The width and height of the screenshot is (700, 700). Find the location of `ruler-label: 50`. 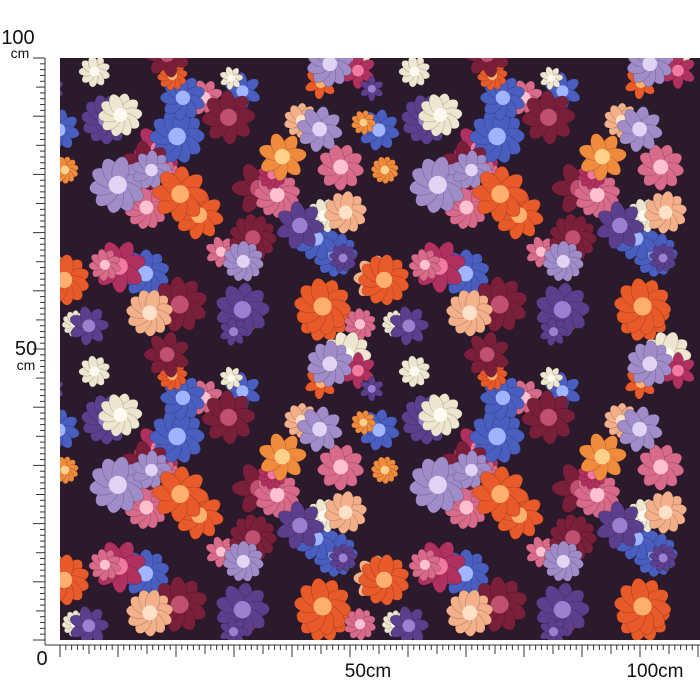

ruler-label: 50 is located at coordinates (26, 349).